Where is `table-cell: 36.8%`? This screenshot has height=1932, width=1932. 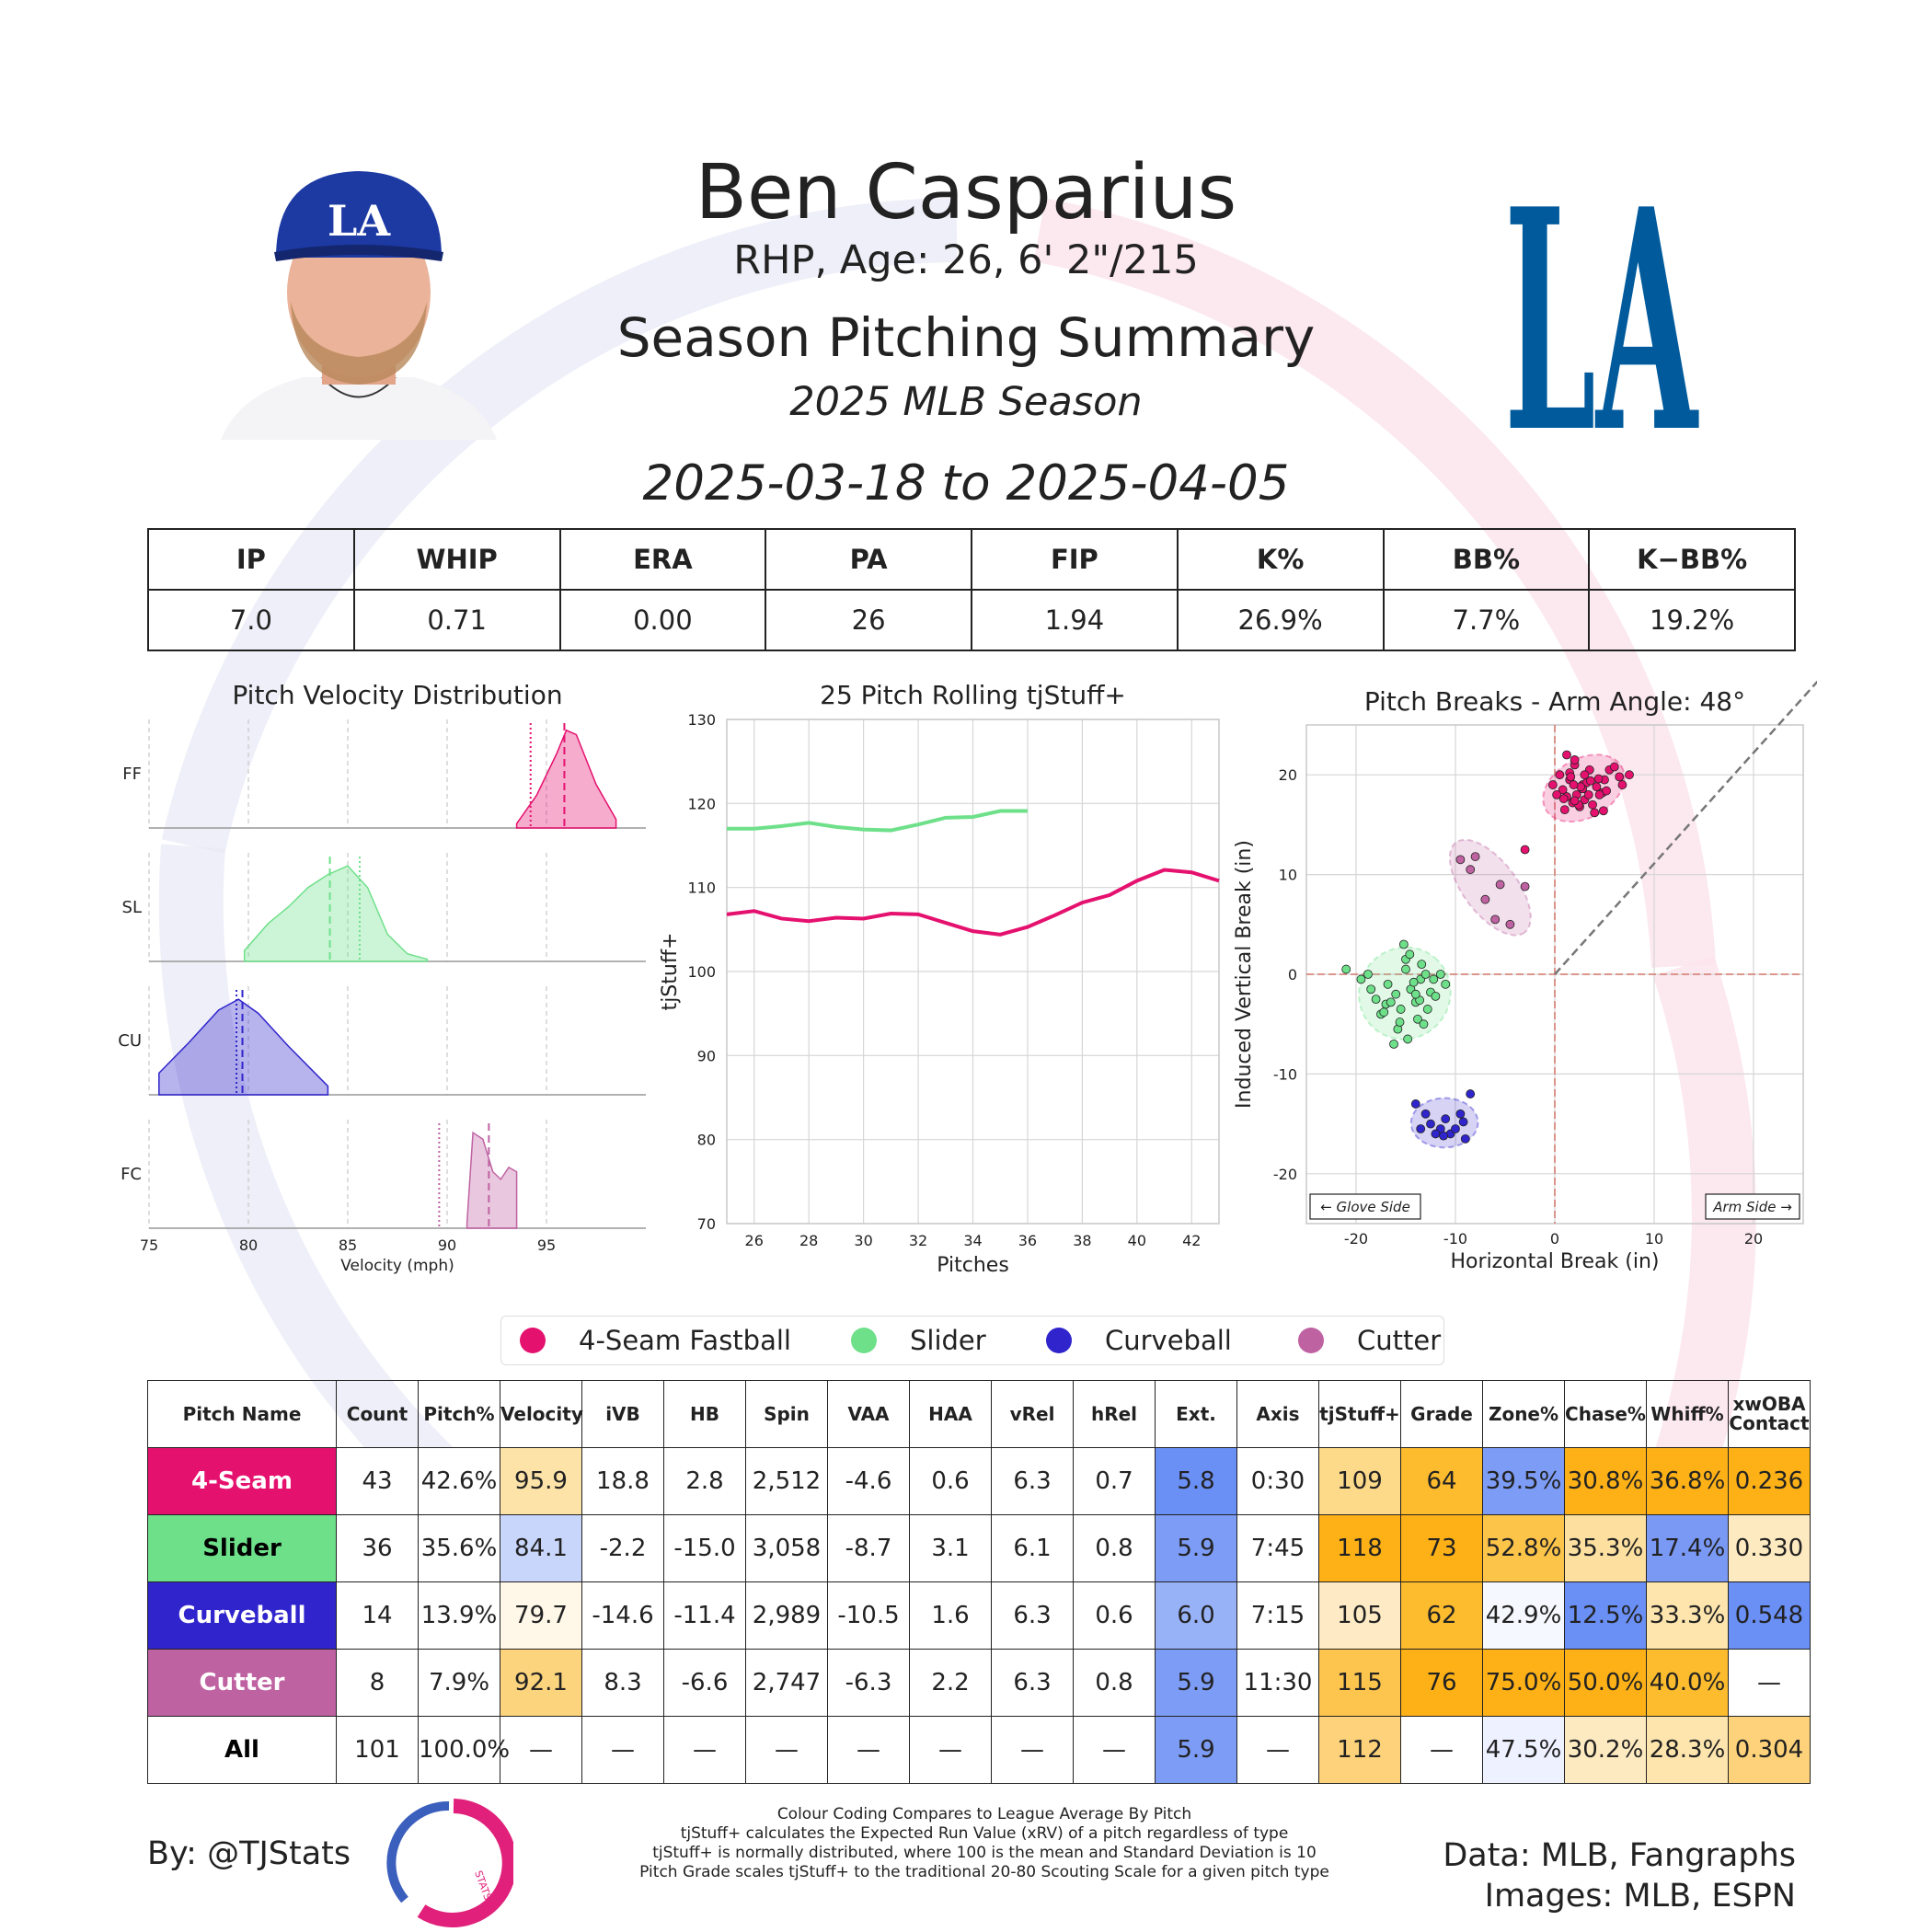
table-cell: 36.8% is located at coordinates (1687, 1481).